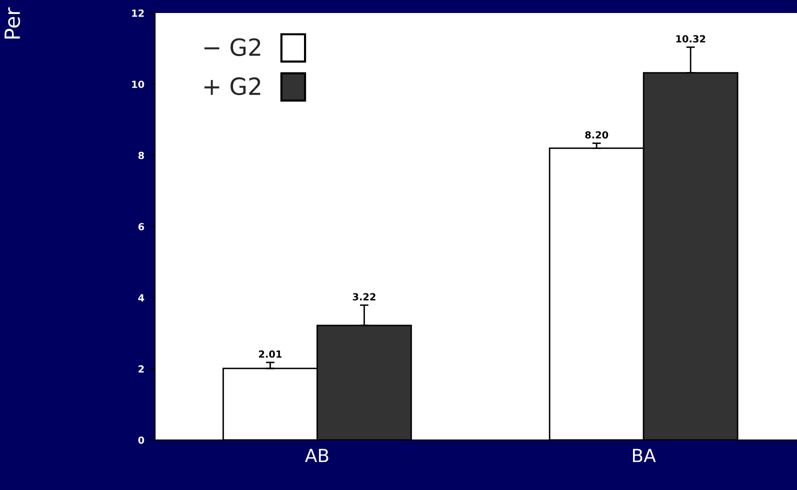  What do you see at coordinates (141, 226) in the screenshot?
I see `y-tick-label: 6` at bounding box center [141, 226].